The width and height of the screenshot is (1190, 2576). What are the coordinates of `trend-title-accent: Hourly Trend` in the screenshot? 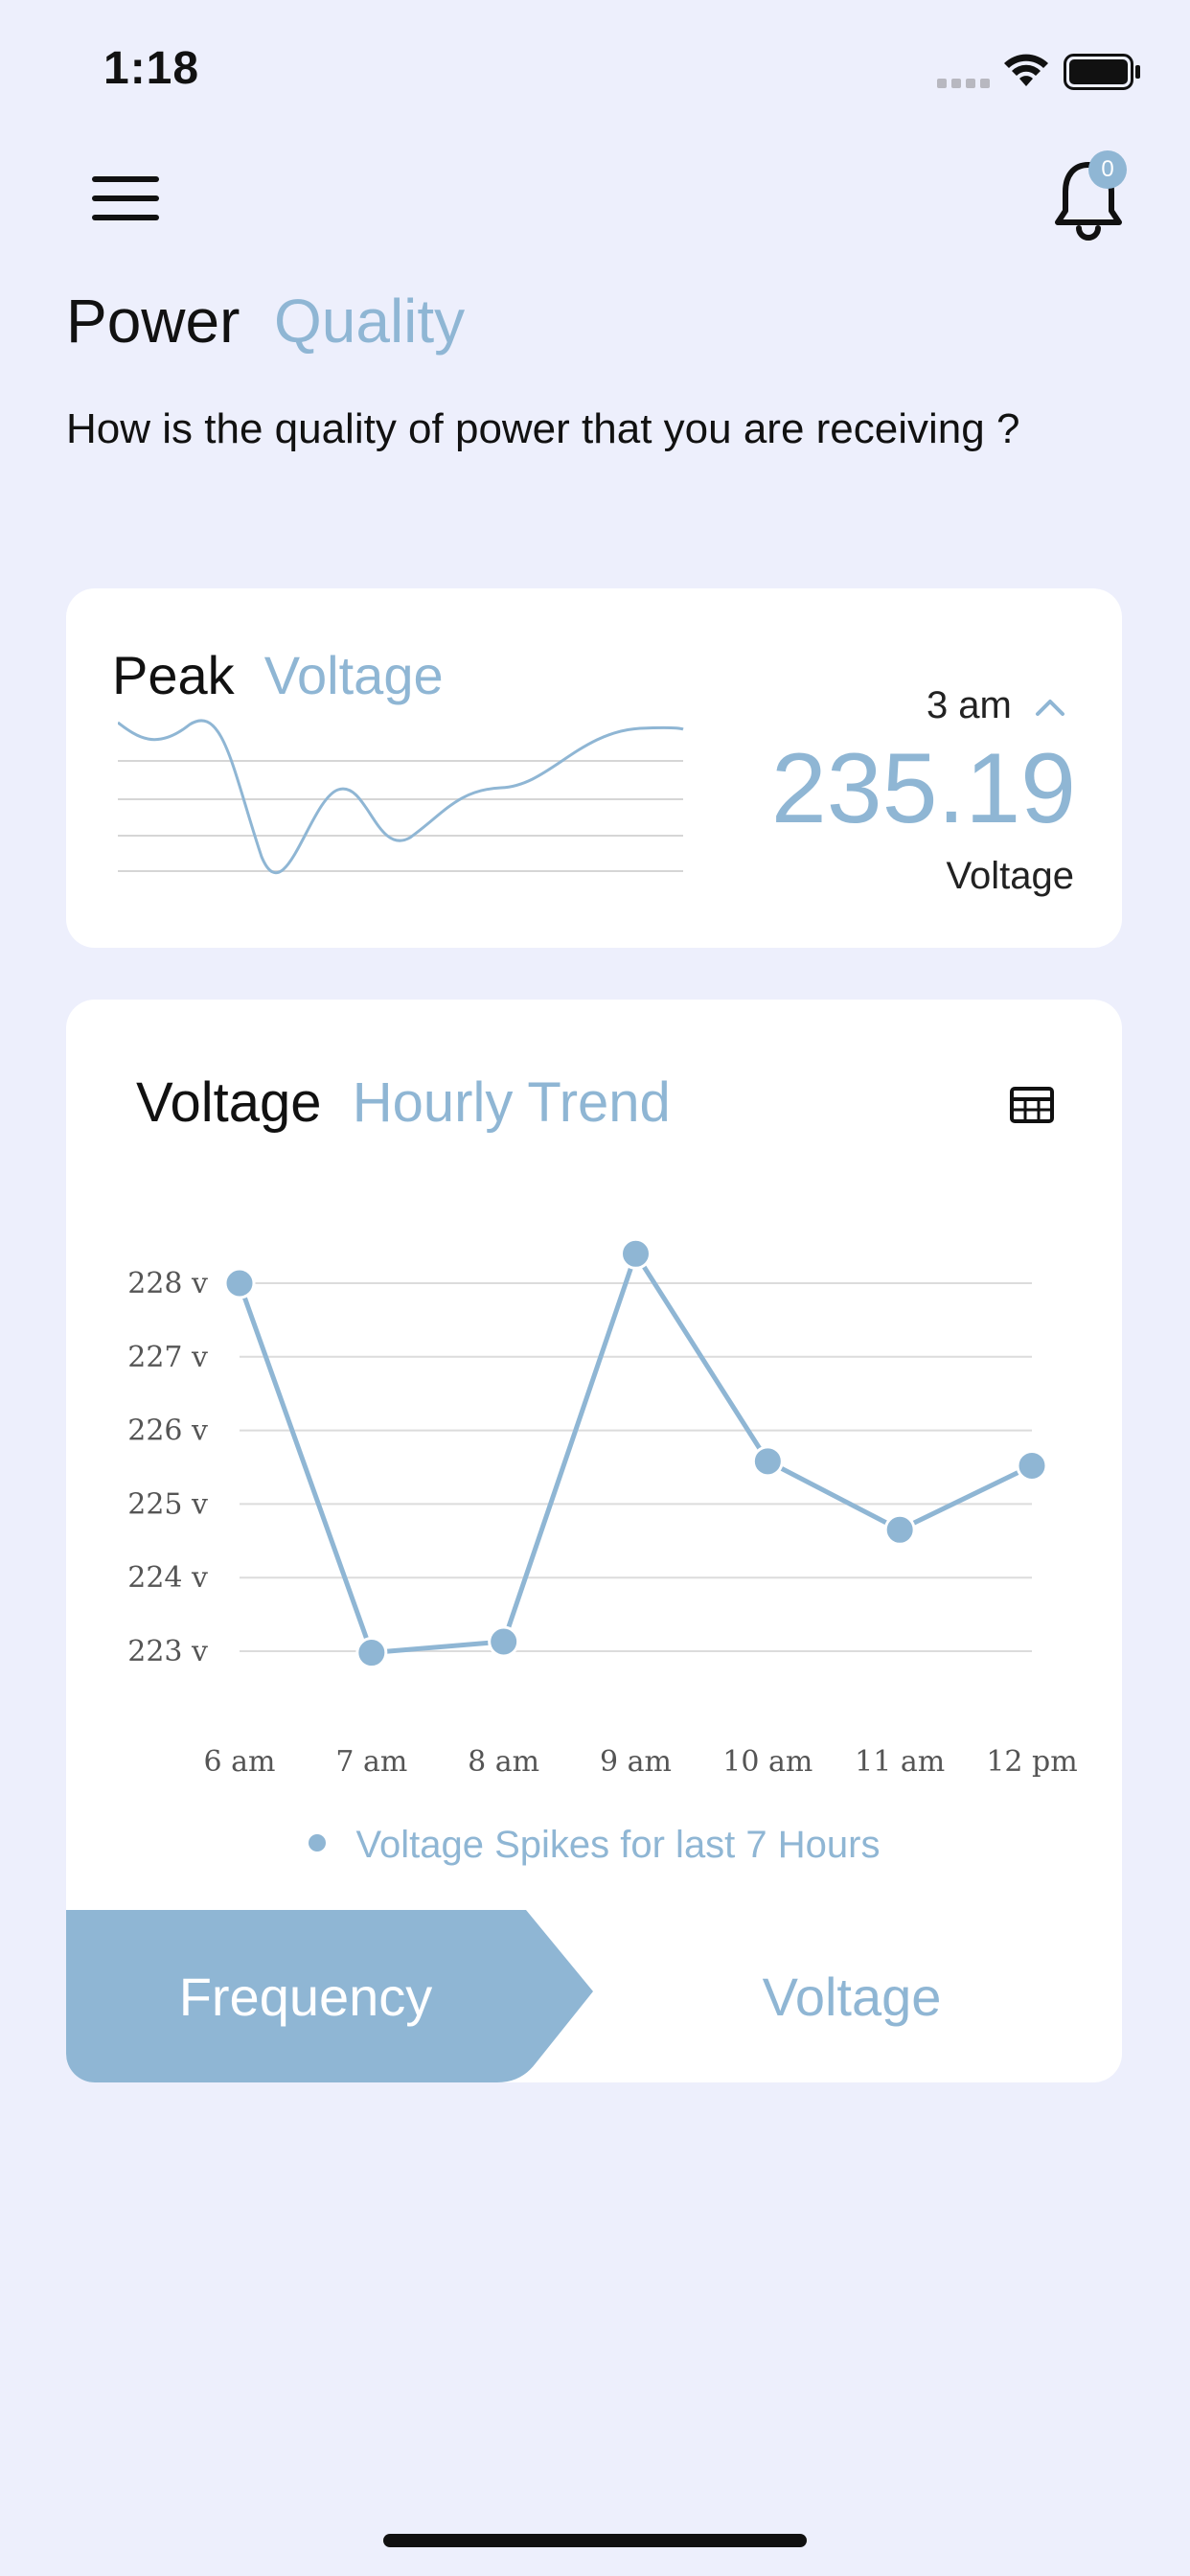 It's located at (512, 1102).